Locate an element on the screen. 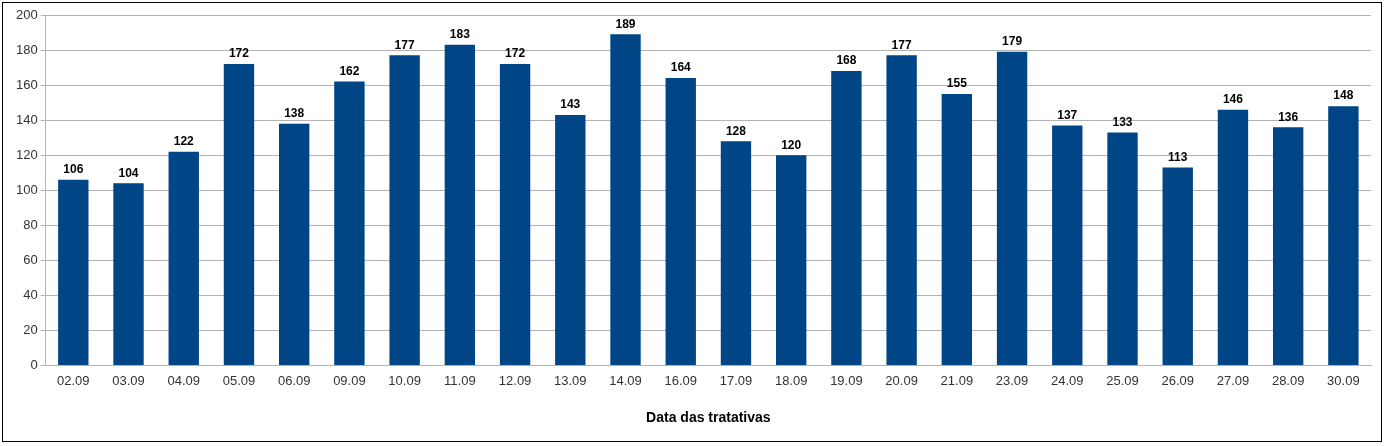 Image resolution: width=1386 pixels, height=446 pixels. data-label: 168 is located at coordinates (846, 60).